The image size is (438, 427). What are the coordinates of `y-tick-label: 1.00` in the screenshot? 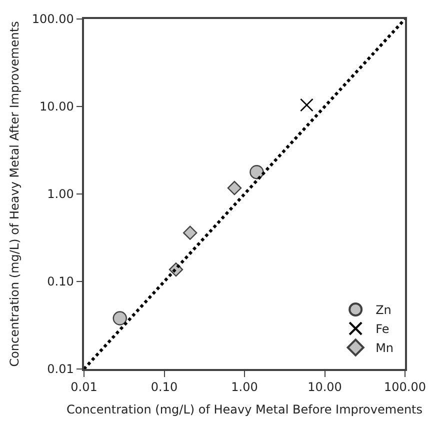 It's located at (60, 194).